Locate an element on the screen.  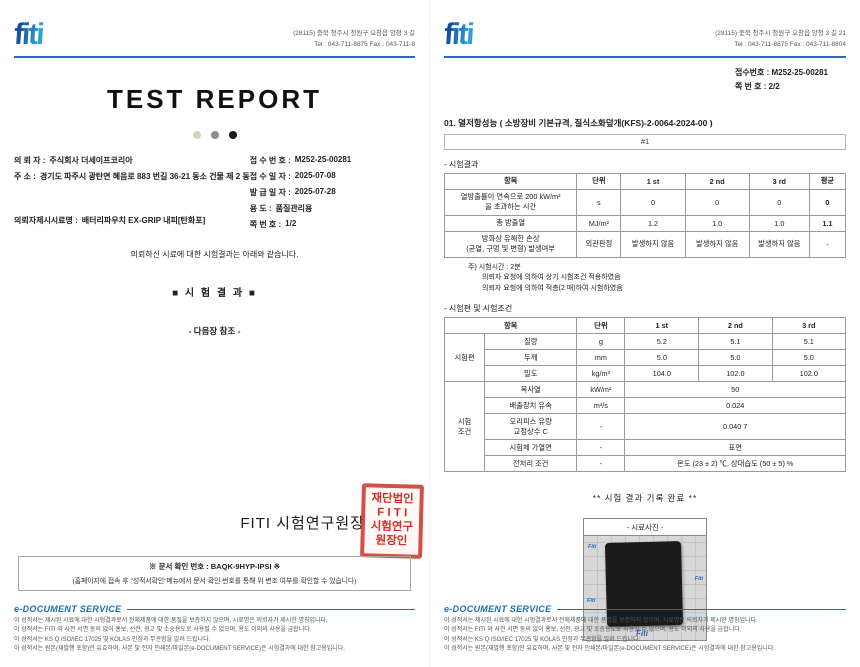
cell-item: 질량 is located at coordinates (531, 342).